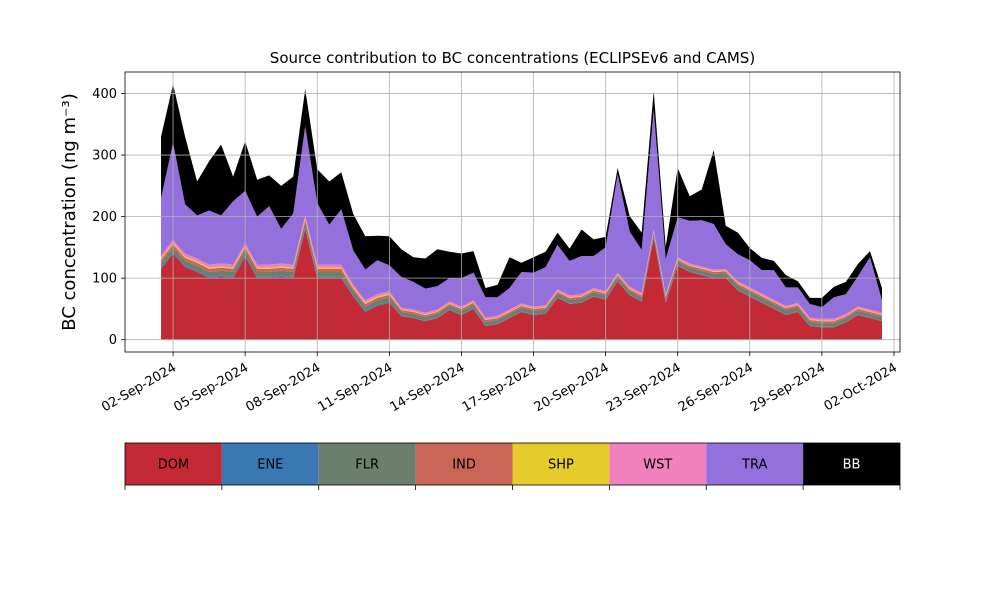 The width and height of the screenshot is (1000, 600). I want to click on legend-label-tra: TRA, so click(754, 465).